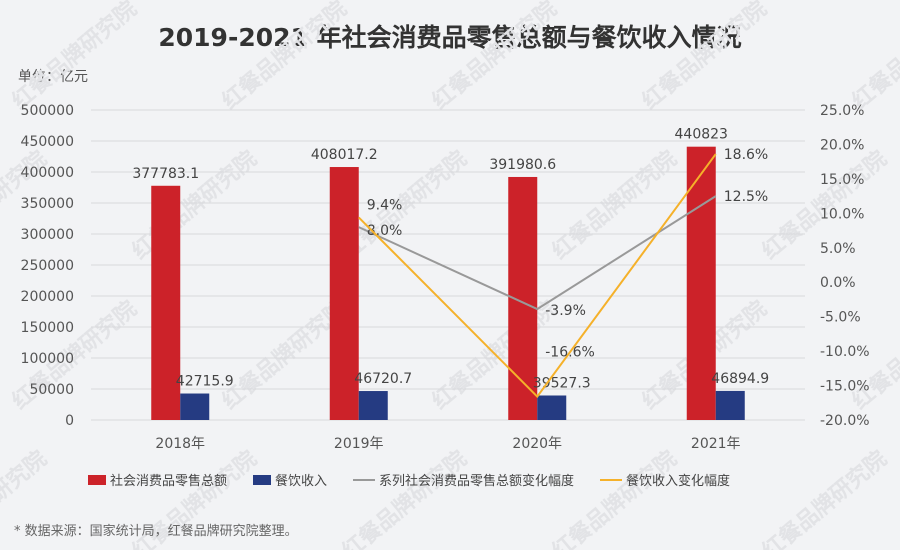  I want to click on right-axis-tick: 20.0%, so click(842, 145).